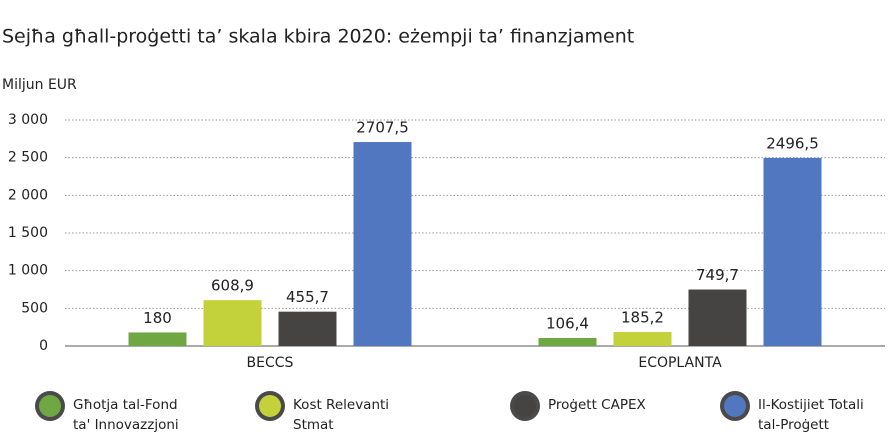 Image resolution: width=894 pixels, height=440 pixels. What do you see at coordinates (43, 346) in the screenshot?
I see `y-tick-label: 0` at bounding box center [43, 346].